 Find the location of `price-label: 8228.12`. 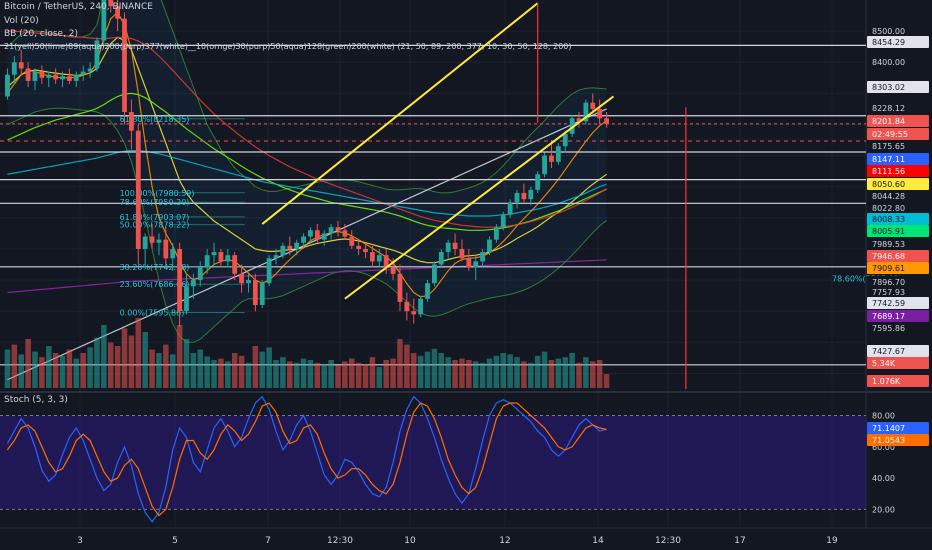

price-label: 8228.12 is located at coordinates (888, 108).